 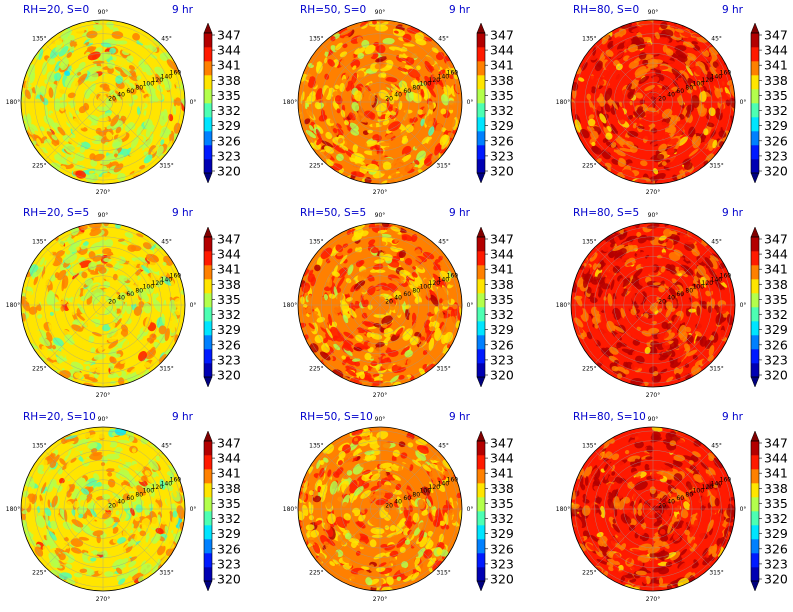 I want to click on angle-tick-label: 135°, so click(x=39, y=445).